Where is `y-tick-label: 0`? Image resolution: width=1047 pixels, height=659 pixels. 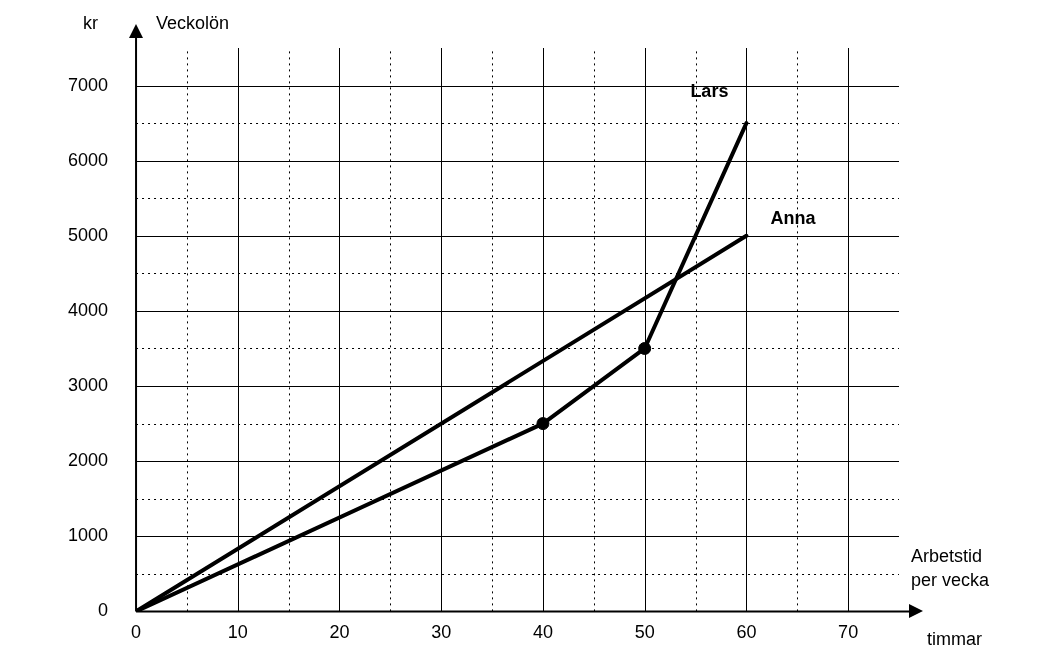 y-tick-label: 0 is located at coordinates (103, 610).